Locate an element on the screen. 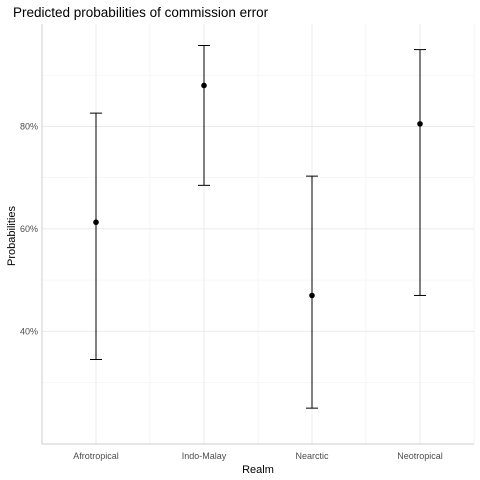  x-tick-label: Nearctic is located at coordinates (312, 456).